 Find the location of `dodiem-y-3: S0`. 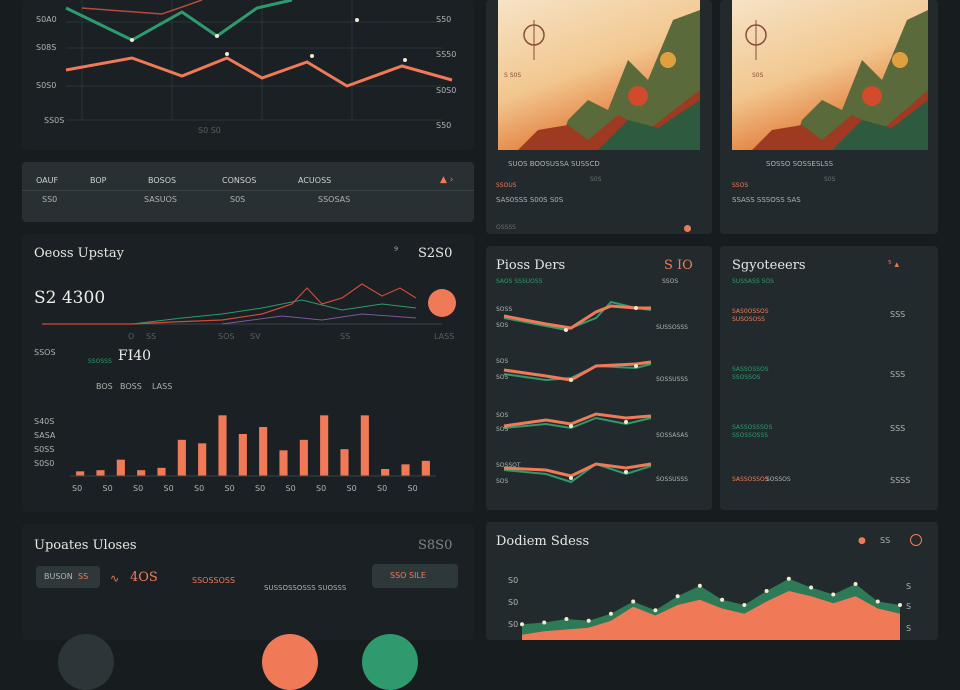

dodiem-y-3: S0 is located at coordinates (513, 624).